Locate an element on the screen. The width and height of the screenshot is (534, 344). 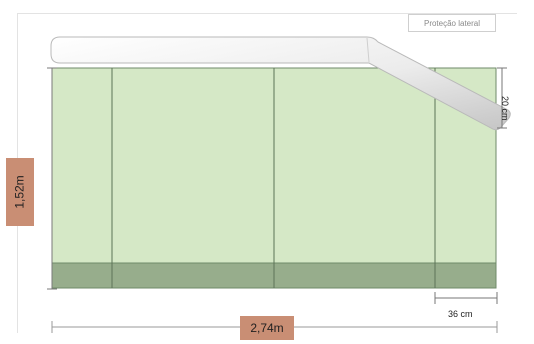
right-dimension-label: 20 cm is located at coordinates (505, 108).